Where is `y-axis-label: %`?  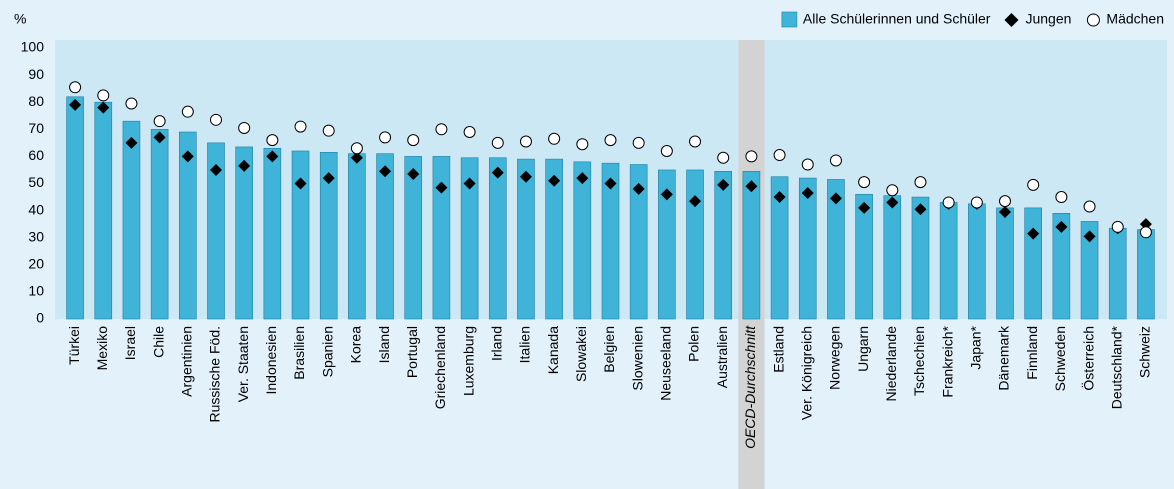
y-axis-label: % is located at coordinates (20, 19).